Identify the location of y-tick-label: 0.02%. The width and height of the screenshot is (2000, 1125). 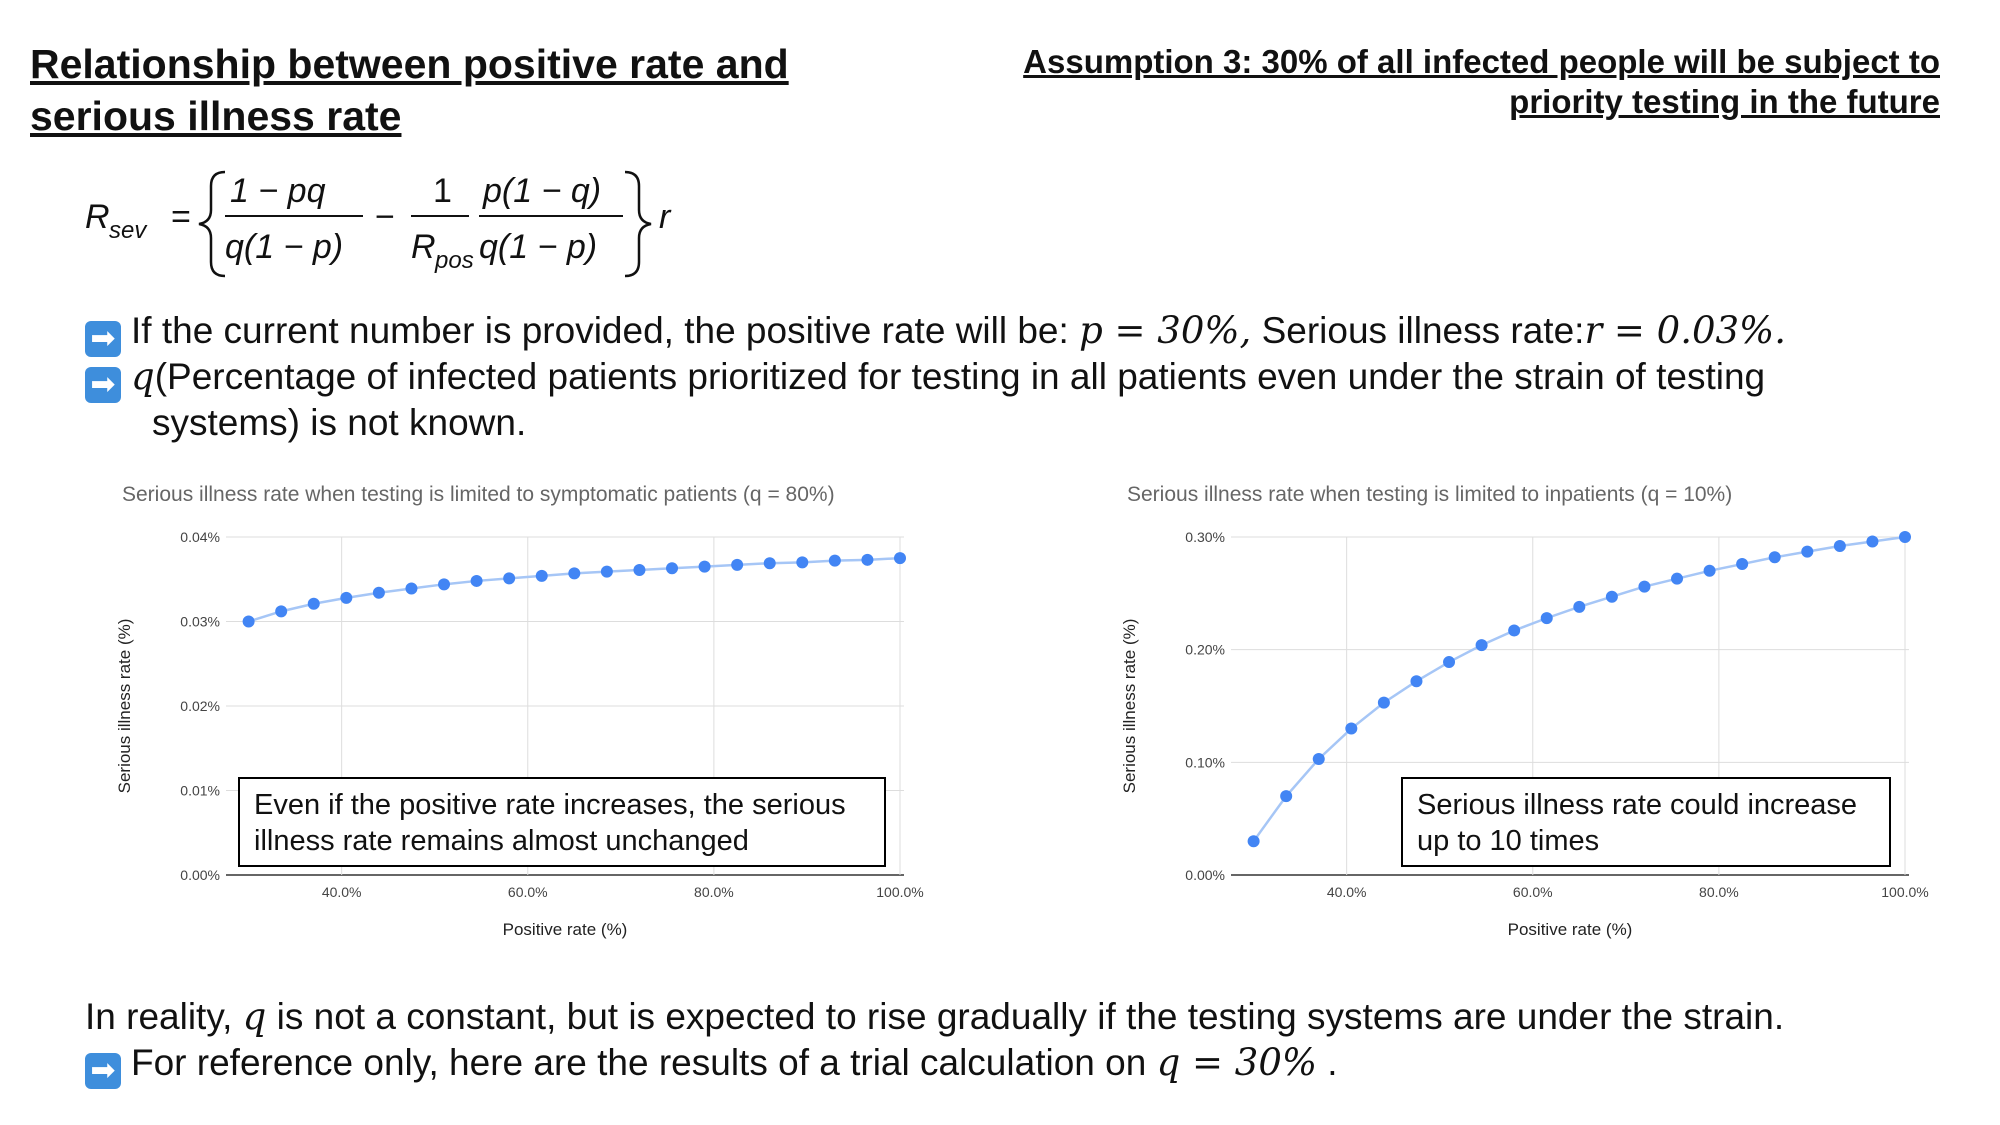
(200, 706).